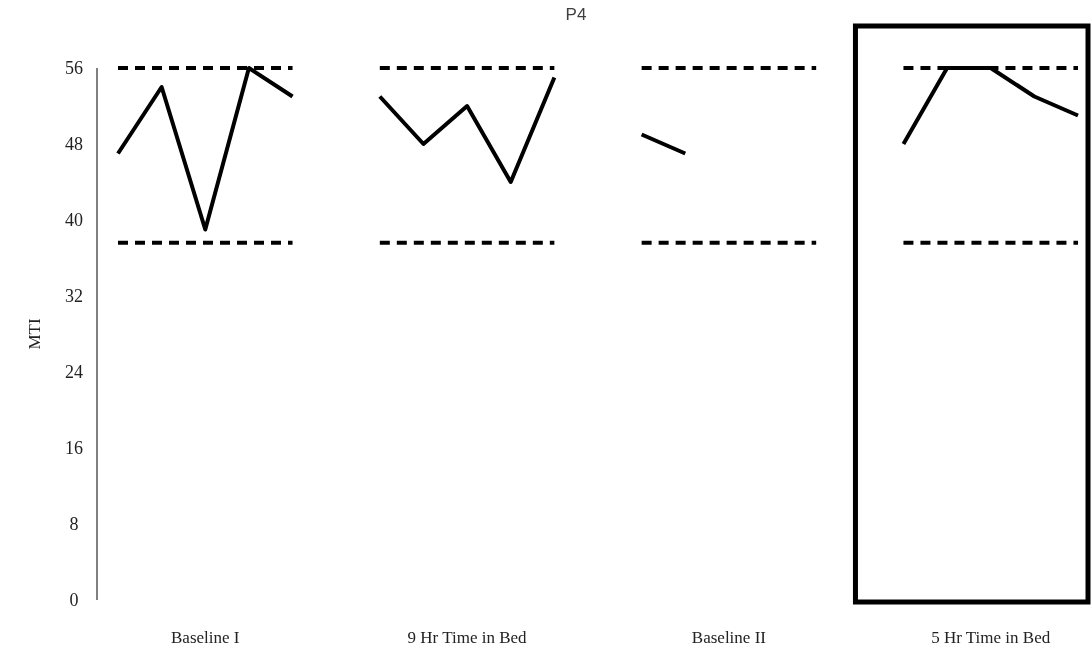  Describe the element at coordinates (205, 637) in the screenshot. I see `x-tick-label: Baseline I` at that location.